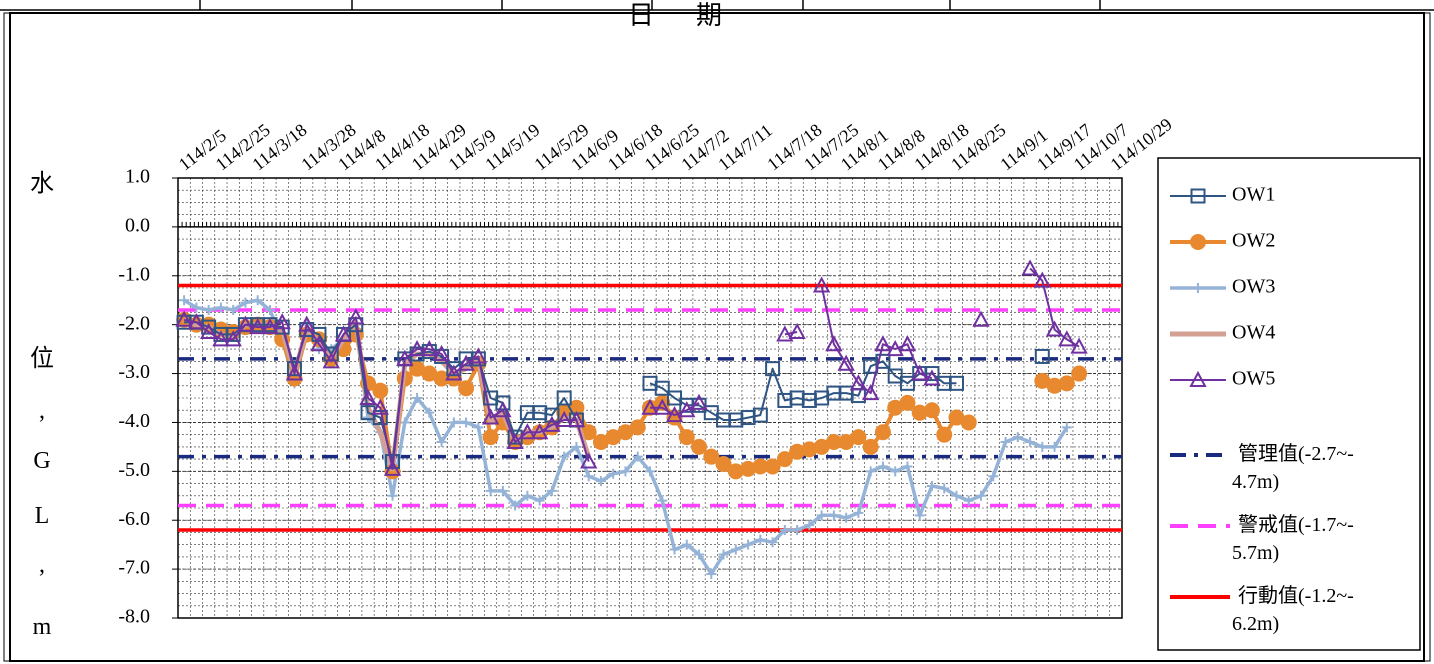 The width and height of the screenshot is (1434, 664). What do you see at coordinates (696, 15) in the screenshot?
I see `x-axis-title: 日期` at bounding box center [696, 15].